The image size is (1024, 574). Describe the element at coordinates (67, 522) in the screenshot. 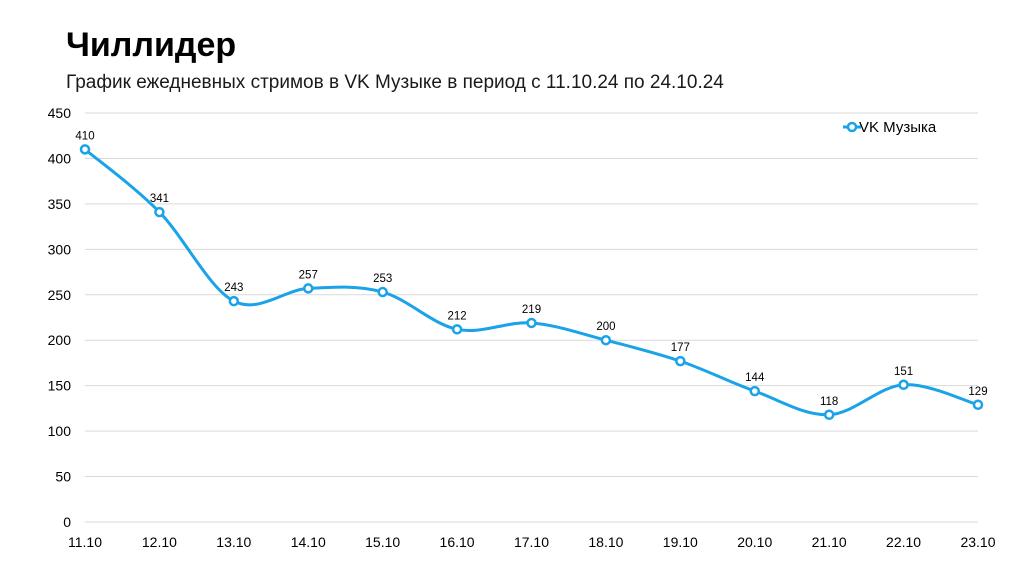

I see `y-tick-label: 0` at that location.